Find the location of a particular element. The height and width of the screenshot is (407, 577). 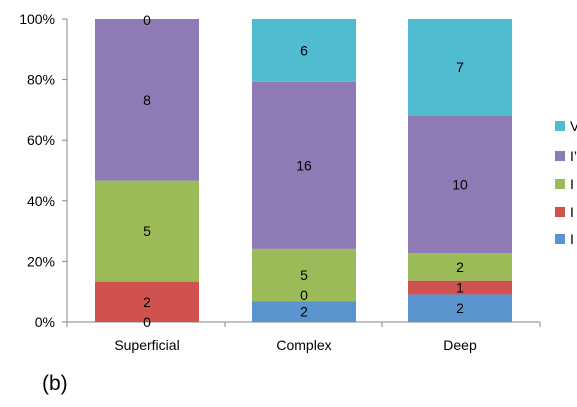

data-label: 16 is located at coordinates (304, 165).